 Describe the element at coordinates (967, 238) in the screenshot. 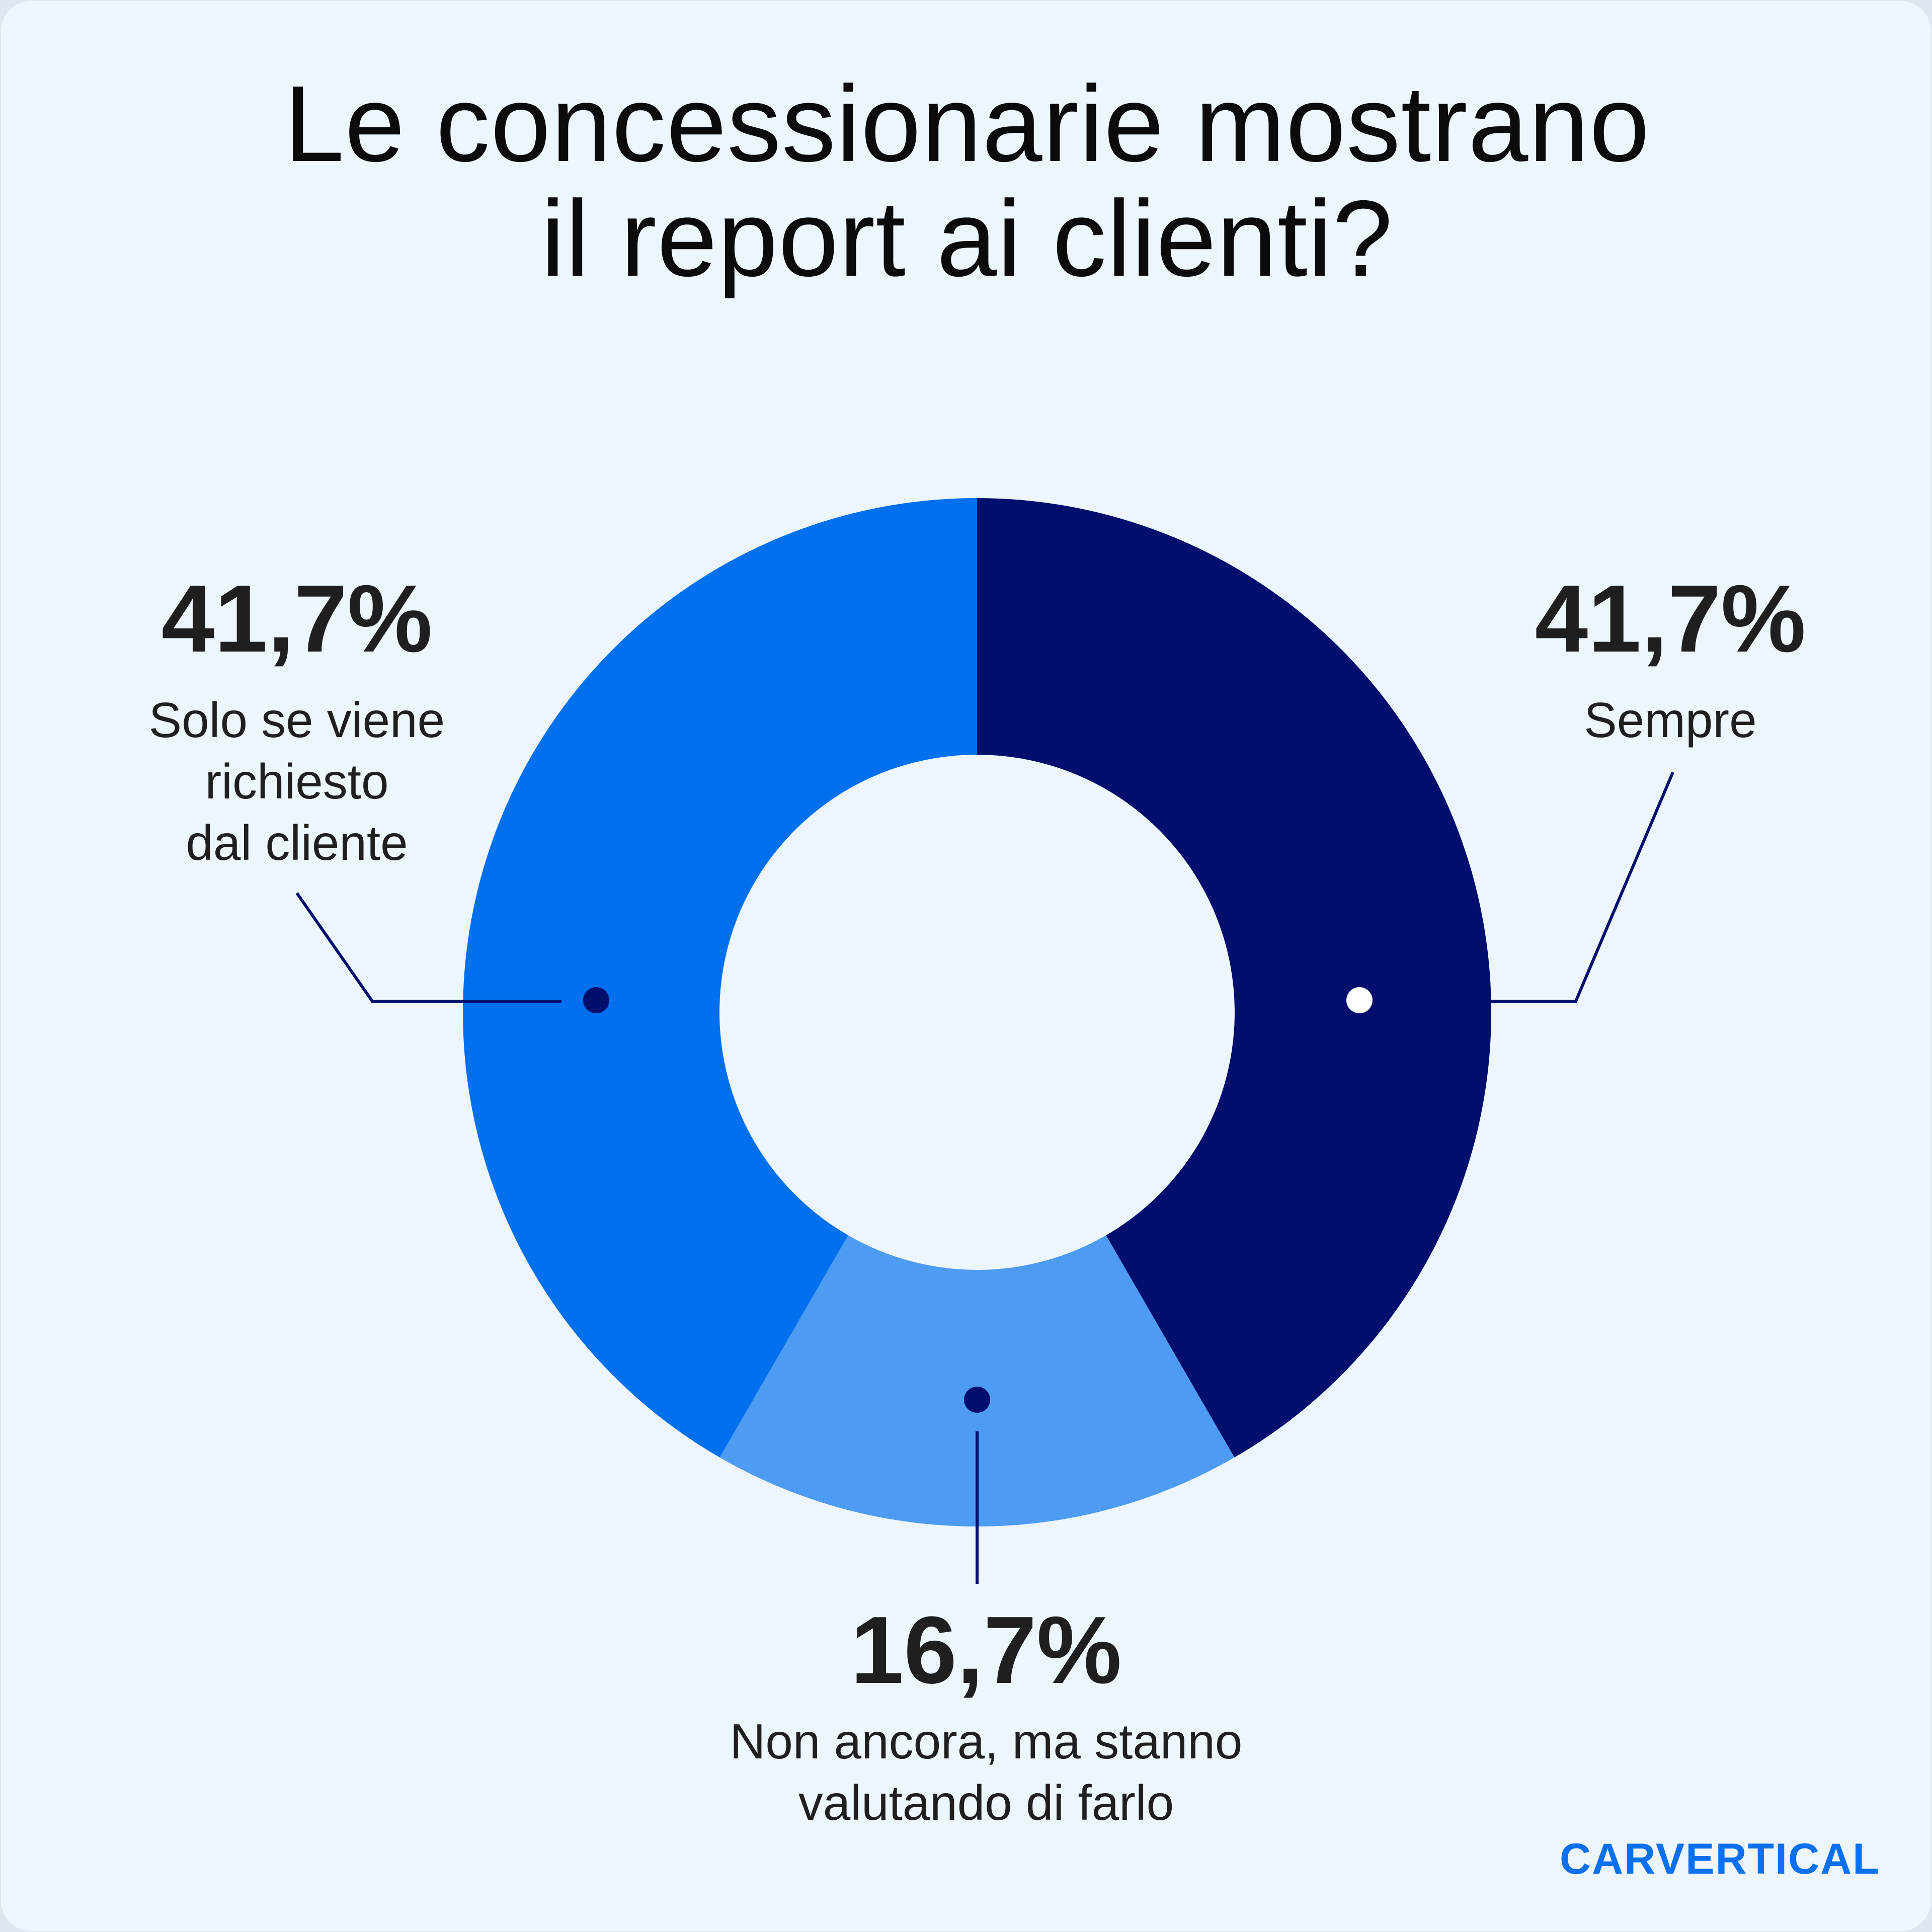

I see `title-line-2: il report ai clienti?` at that location.